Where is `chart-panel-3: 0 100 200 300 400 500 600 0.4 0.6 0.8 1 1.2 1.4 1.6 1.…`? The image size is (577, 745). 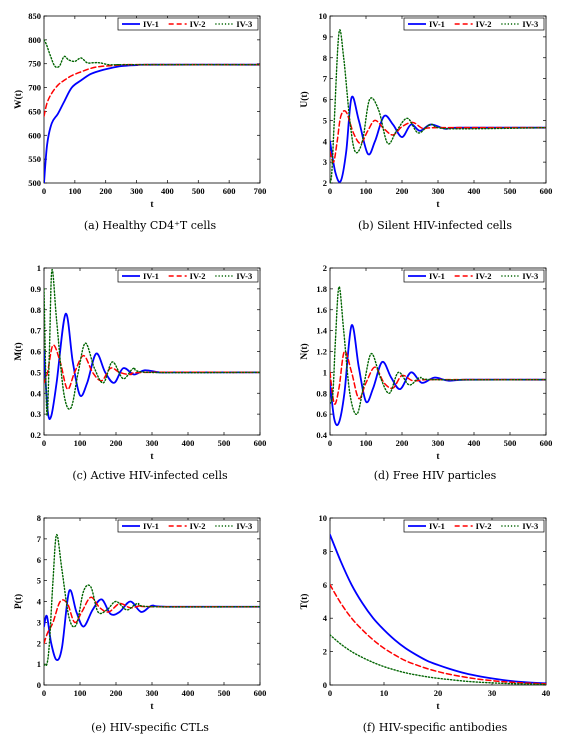
chart-panel-3: 0 100 200 300 400 500 600 0.4 0.6 0.8 1 1.2 1.4 1.6 1.… is located at coordinates (425, 372).